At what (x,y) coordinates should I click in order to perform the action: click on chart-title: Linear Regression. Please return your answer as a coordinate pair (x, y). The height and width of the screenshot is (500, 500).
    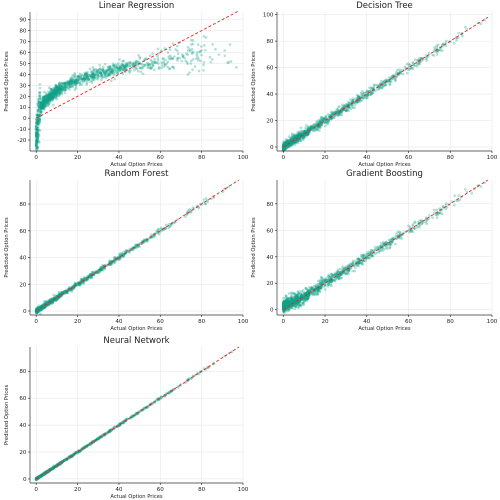
    Looking at the image, I should click on (137, 6).